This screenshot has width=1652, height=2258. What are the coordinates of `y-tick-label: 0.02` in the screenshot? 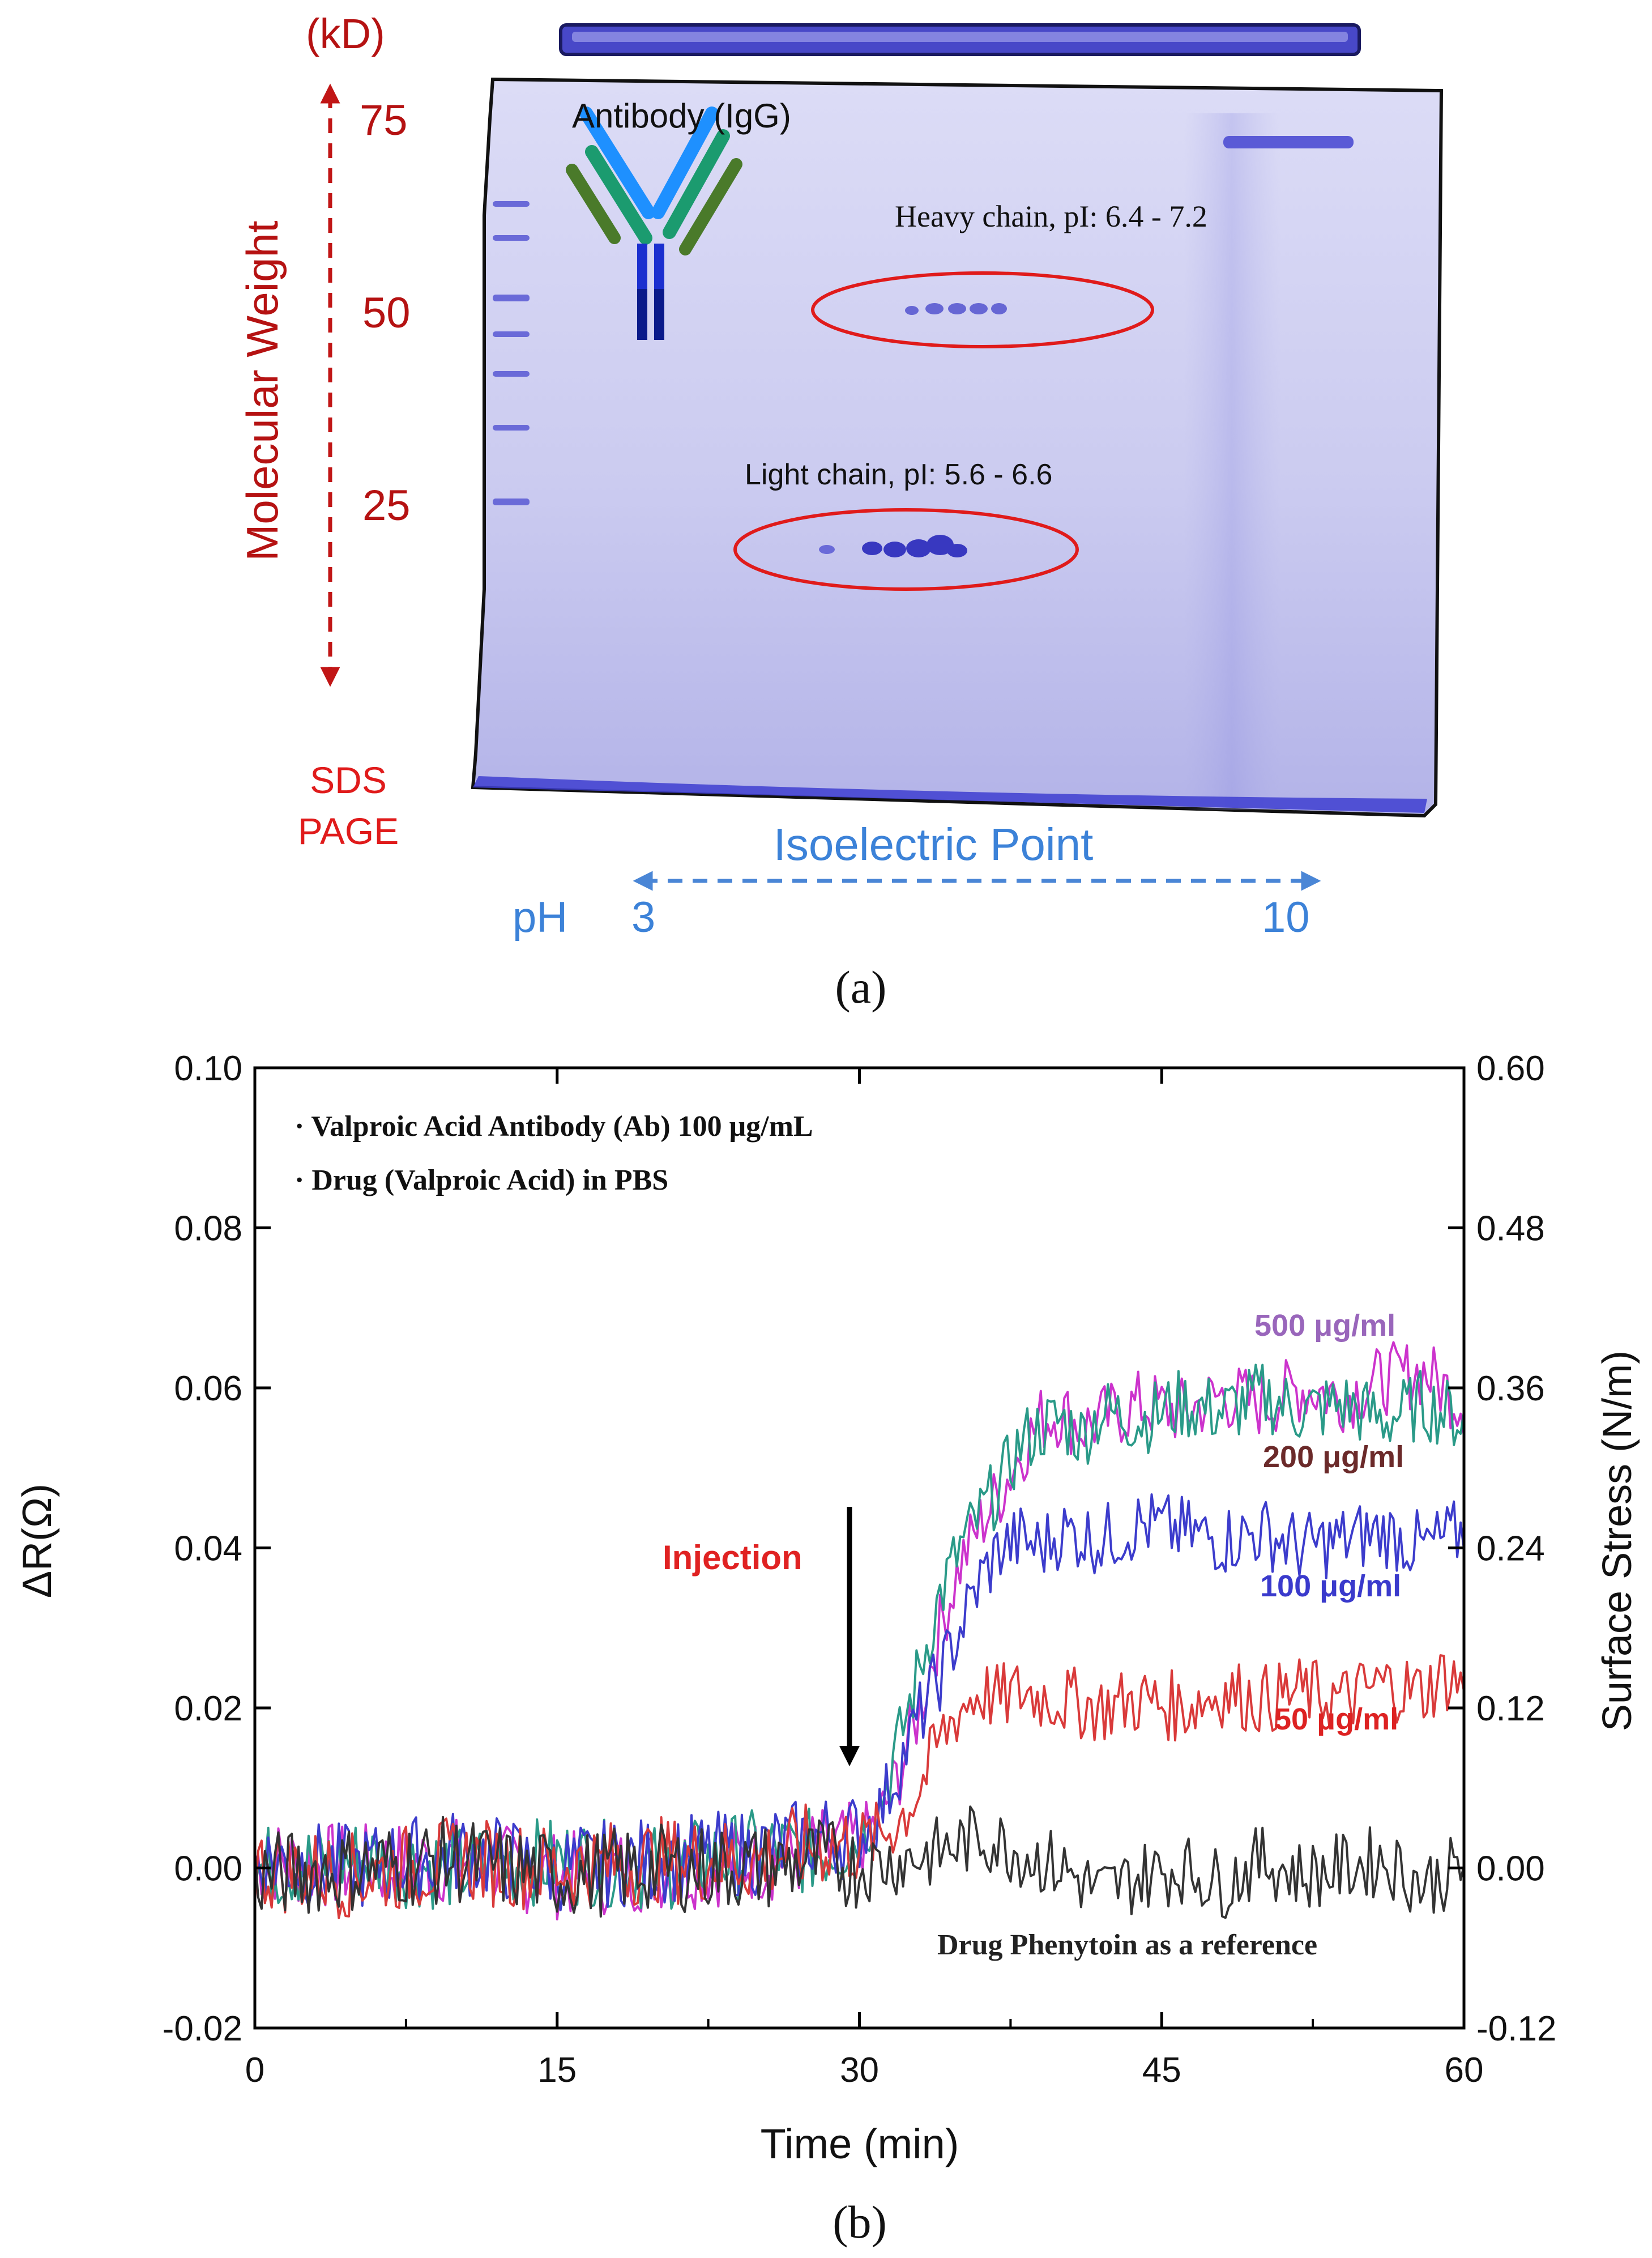 It's located at (208, 1708).